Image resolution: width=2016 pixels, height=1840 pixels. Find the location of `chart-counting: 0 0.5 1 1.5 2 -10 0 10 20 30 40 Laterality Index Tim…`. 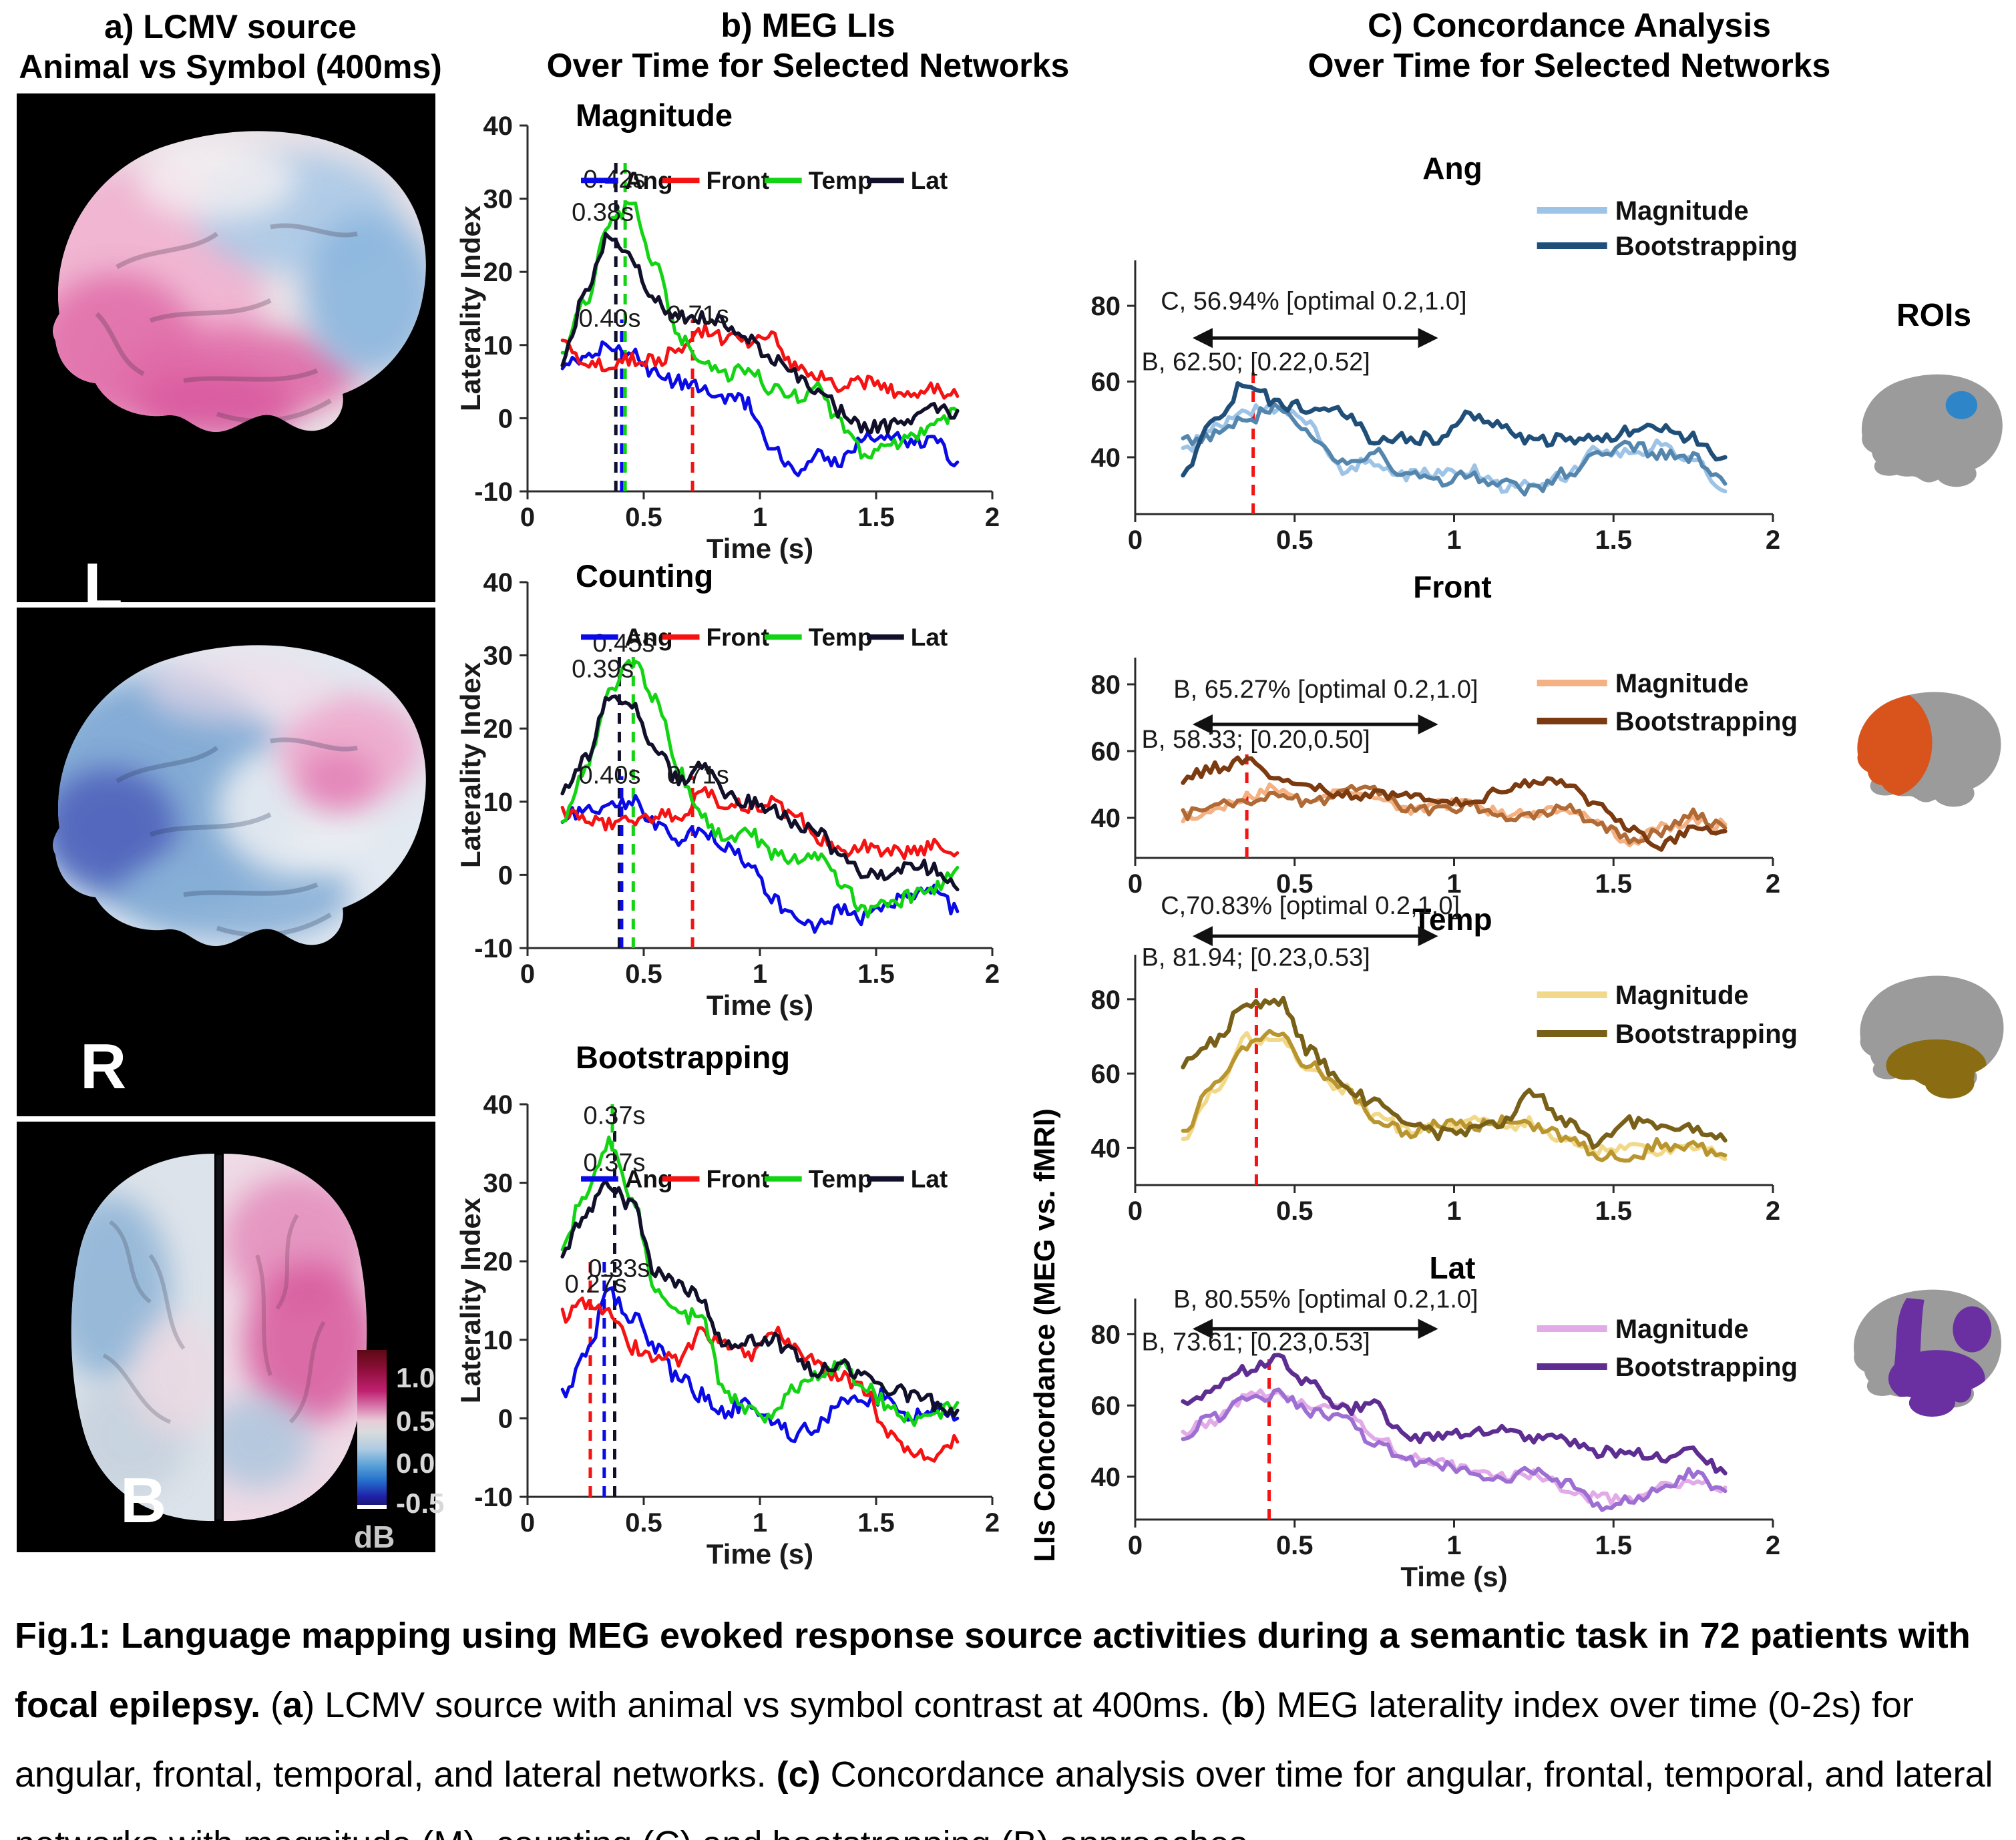

chart-counting: 0 0.5 1 1.5 2 -10 0 10 20 30 40 Laterality Index Tim… is located at coordinates (729, 797).